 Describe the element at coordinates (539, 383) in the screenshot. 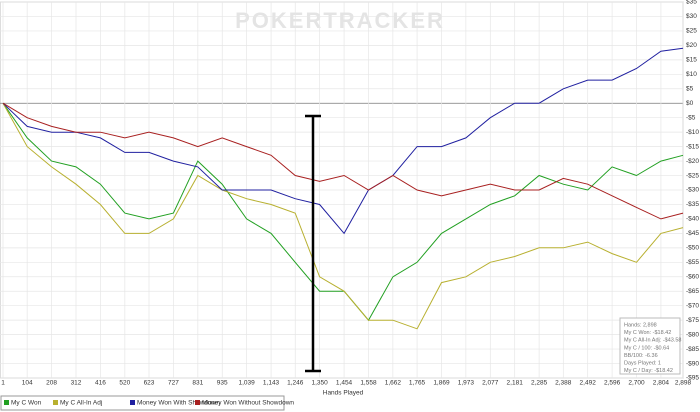

I see `x-tick-label: 2,285` at that location.